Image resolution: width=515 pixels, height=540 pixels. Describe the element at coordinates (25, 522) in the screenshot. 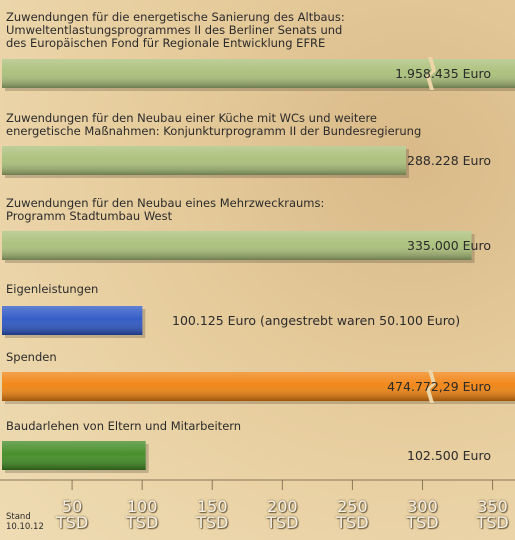

I see `footnote: Stand 10.10.12` at that location.